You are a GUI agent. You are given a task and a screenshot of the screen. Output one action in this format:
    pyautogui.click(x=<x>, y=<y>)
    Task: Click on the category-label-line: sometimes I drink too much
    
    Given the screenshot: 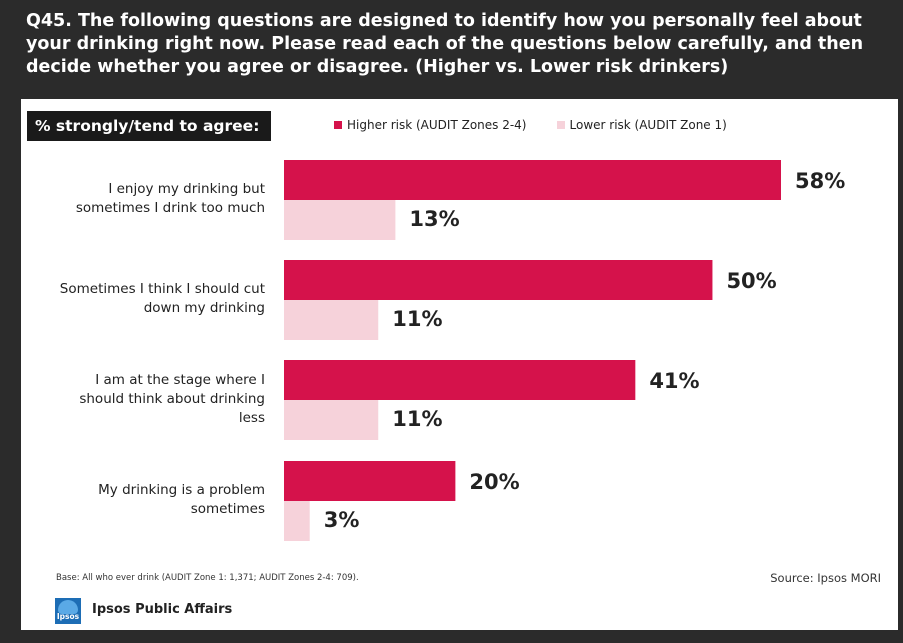 What is the action you would take?
    pyautogui.click(x=170, y=208)
    